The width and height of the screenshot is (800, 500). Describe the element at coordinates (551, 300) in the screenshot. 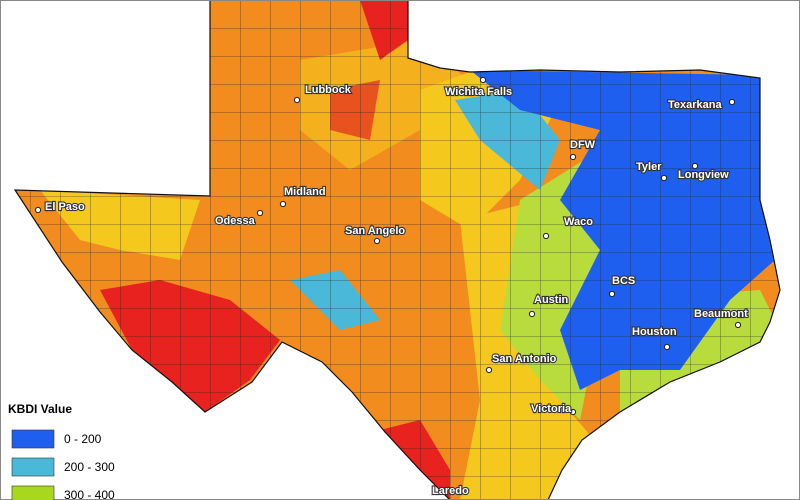

I see `city-label: Austin` at that location.